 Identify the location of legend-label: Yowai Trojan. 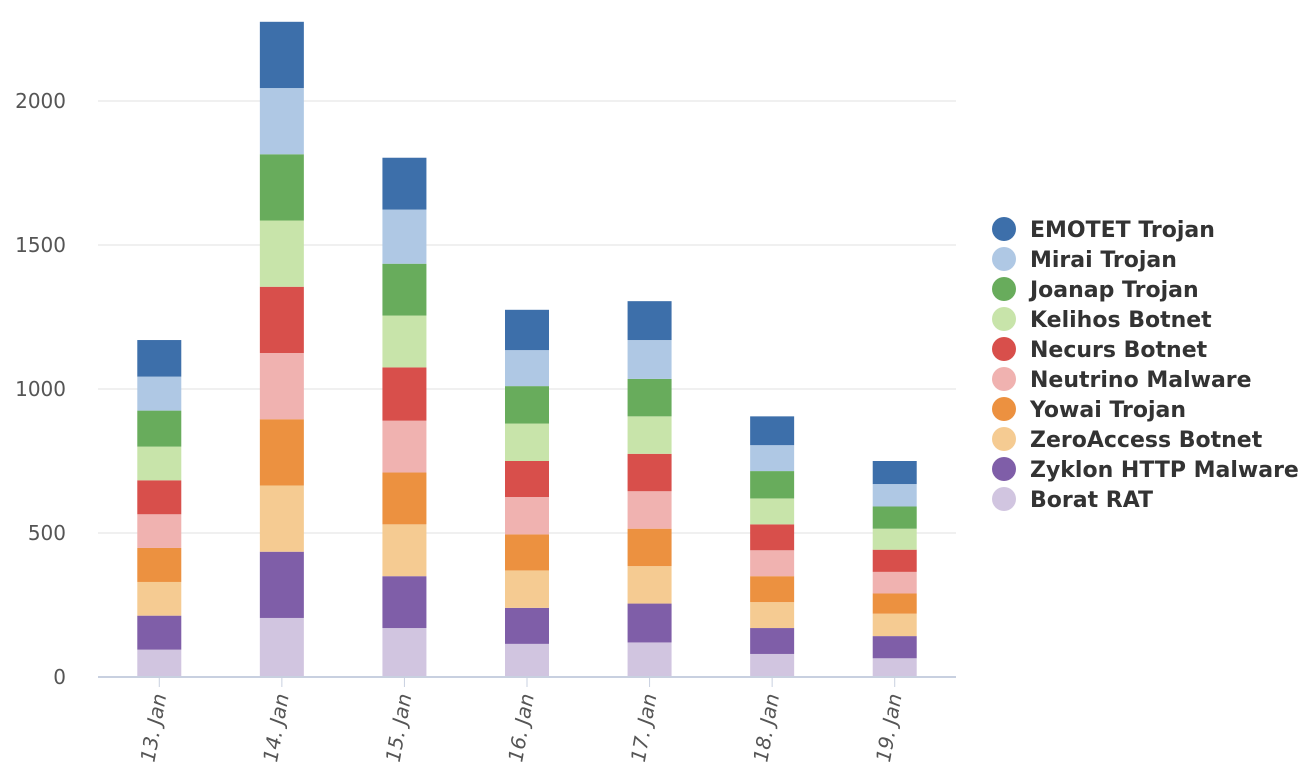
(1107, 410).